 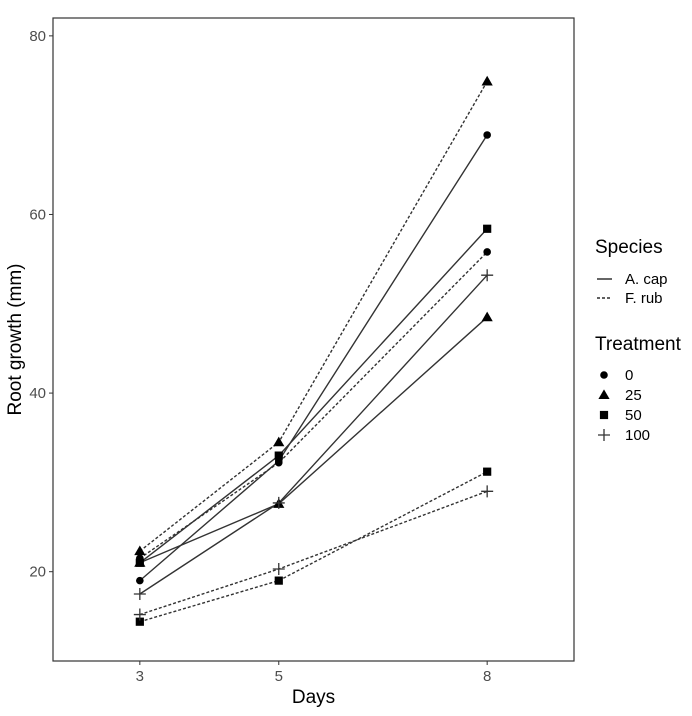 I want to click on legend-treatment-title: Treatment, so click(x=638, y=344).